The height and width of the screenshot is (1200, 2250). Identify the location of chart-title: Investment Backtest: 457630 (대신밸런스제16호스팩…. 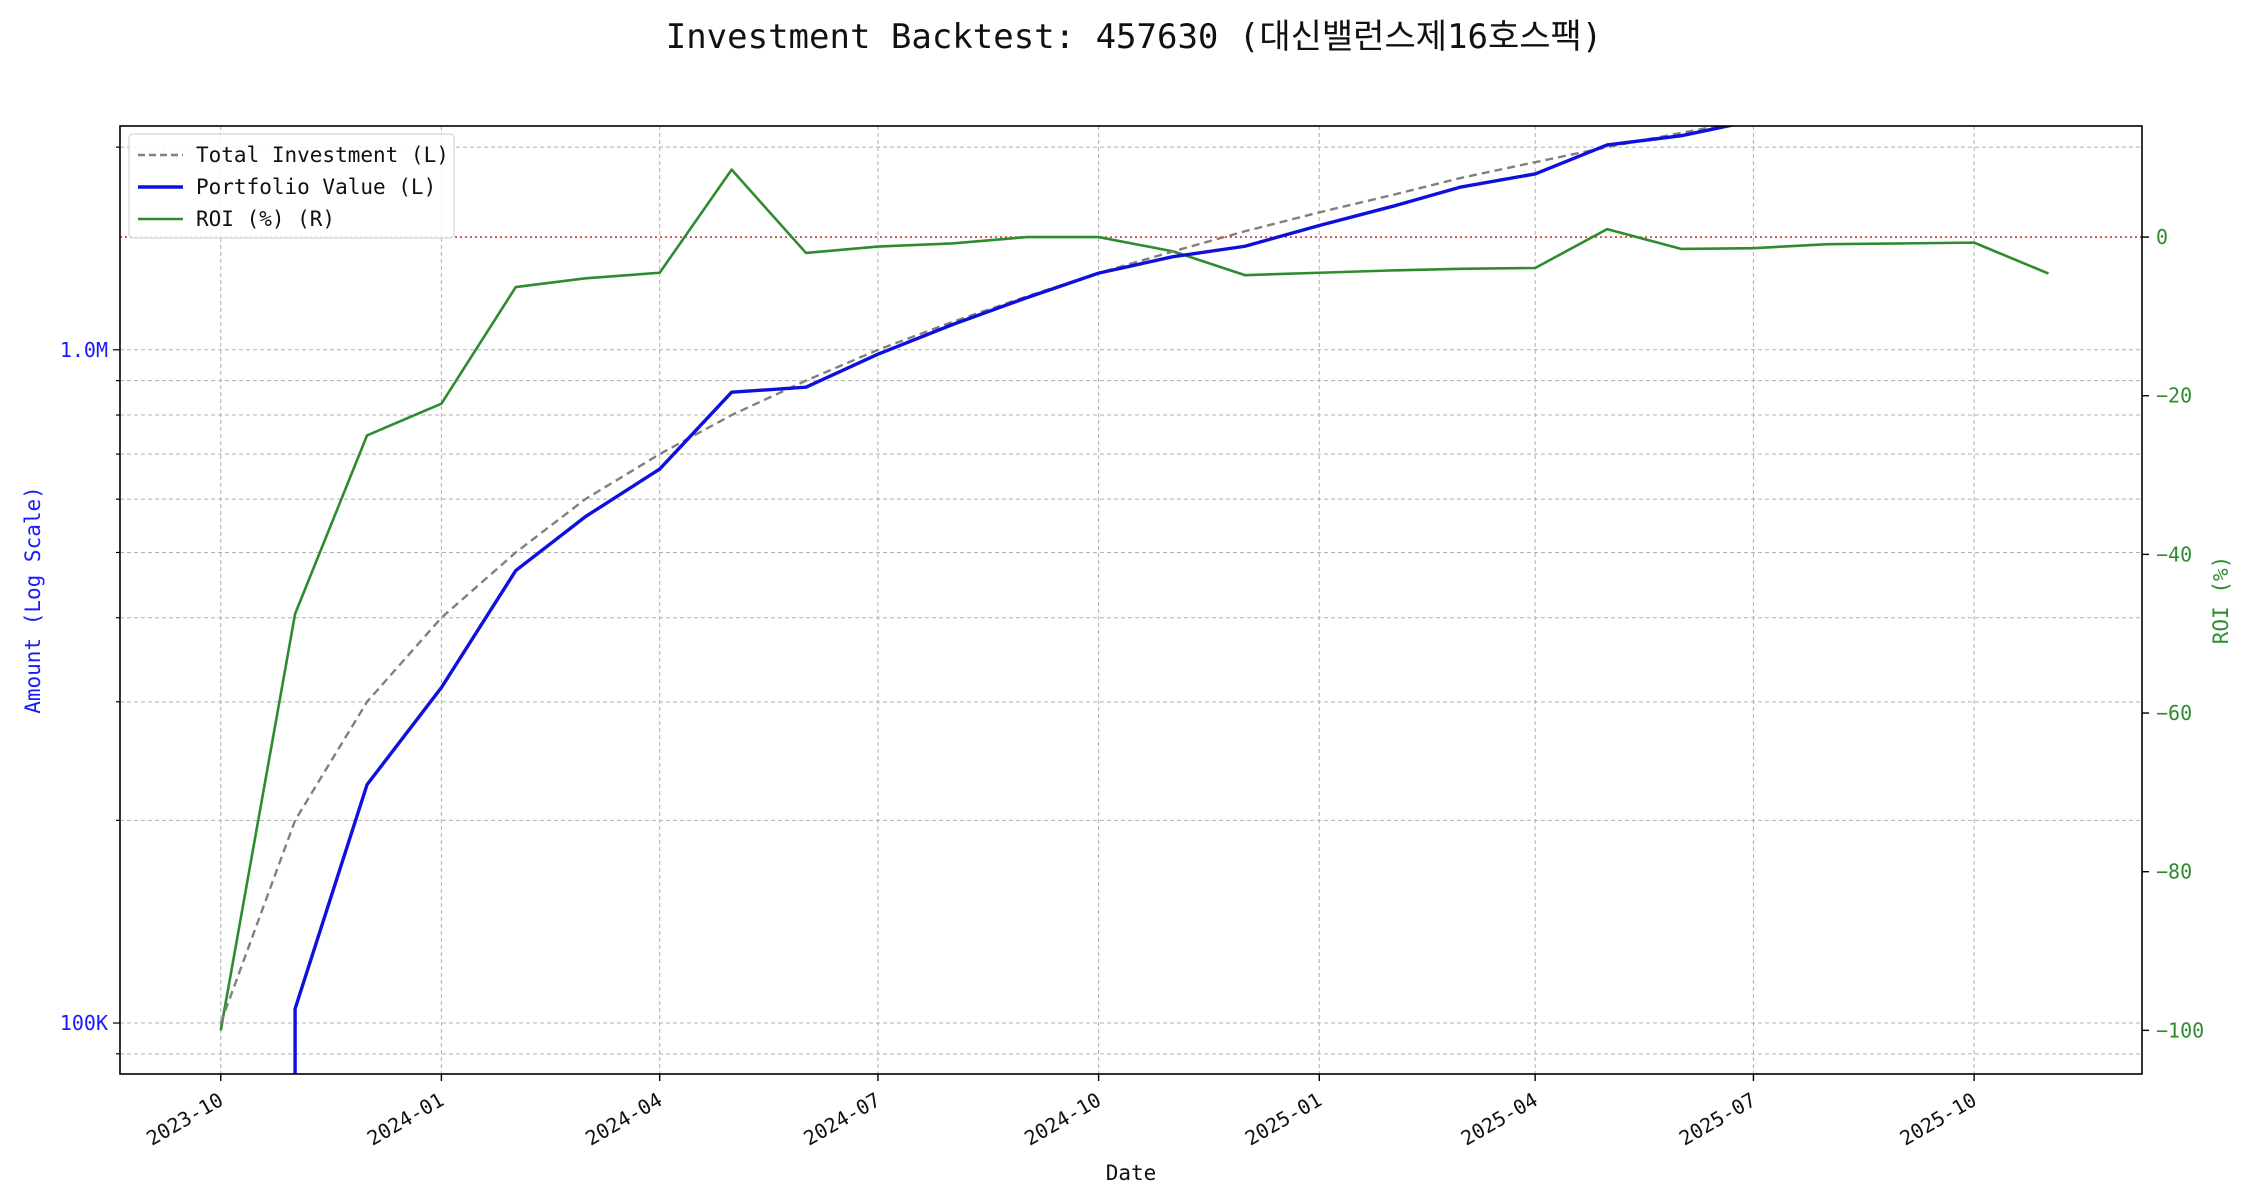
(1134, 37).